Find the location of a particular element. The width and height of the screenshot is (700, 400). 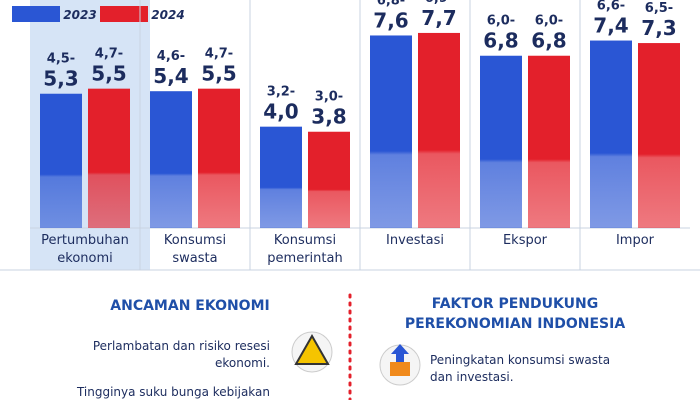

category-label: Investasi is located at coordinates (415, 240).